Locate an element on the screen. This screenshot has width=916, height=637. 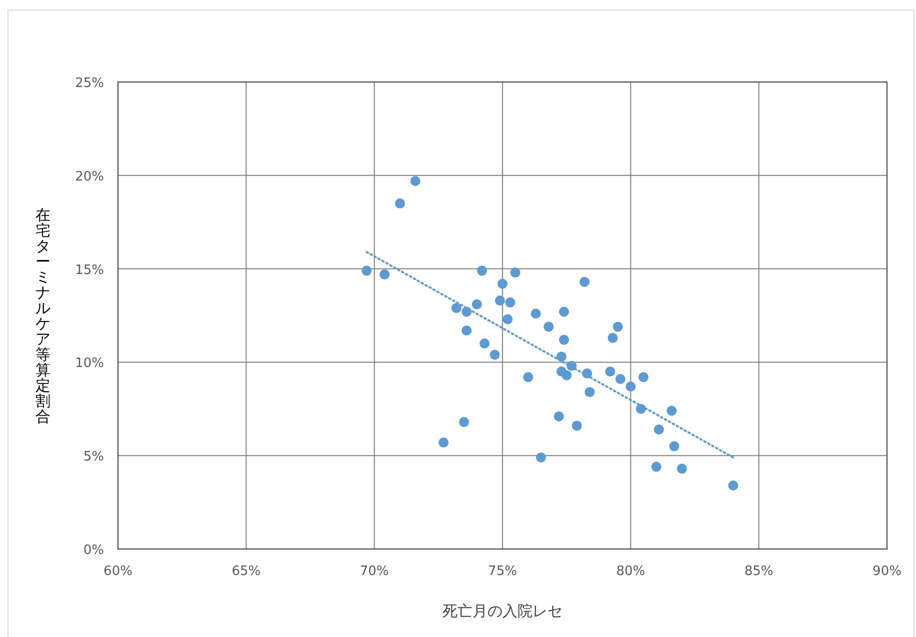
y-tick-label: 5% is located at coordinates (93, 457).